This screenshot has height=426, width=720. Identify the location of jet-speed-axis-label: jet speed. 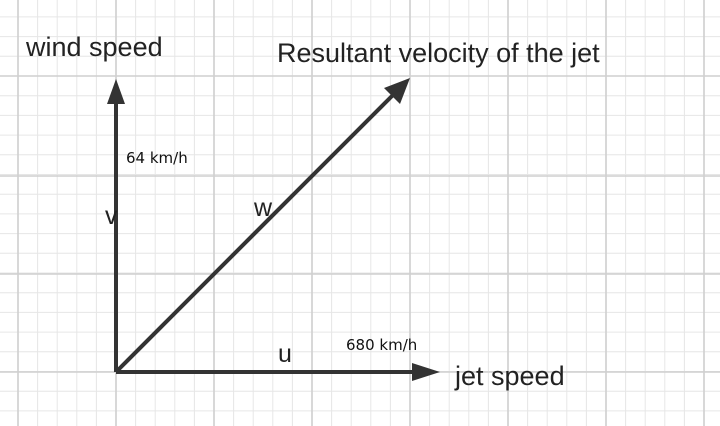
(509, 376).